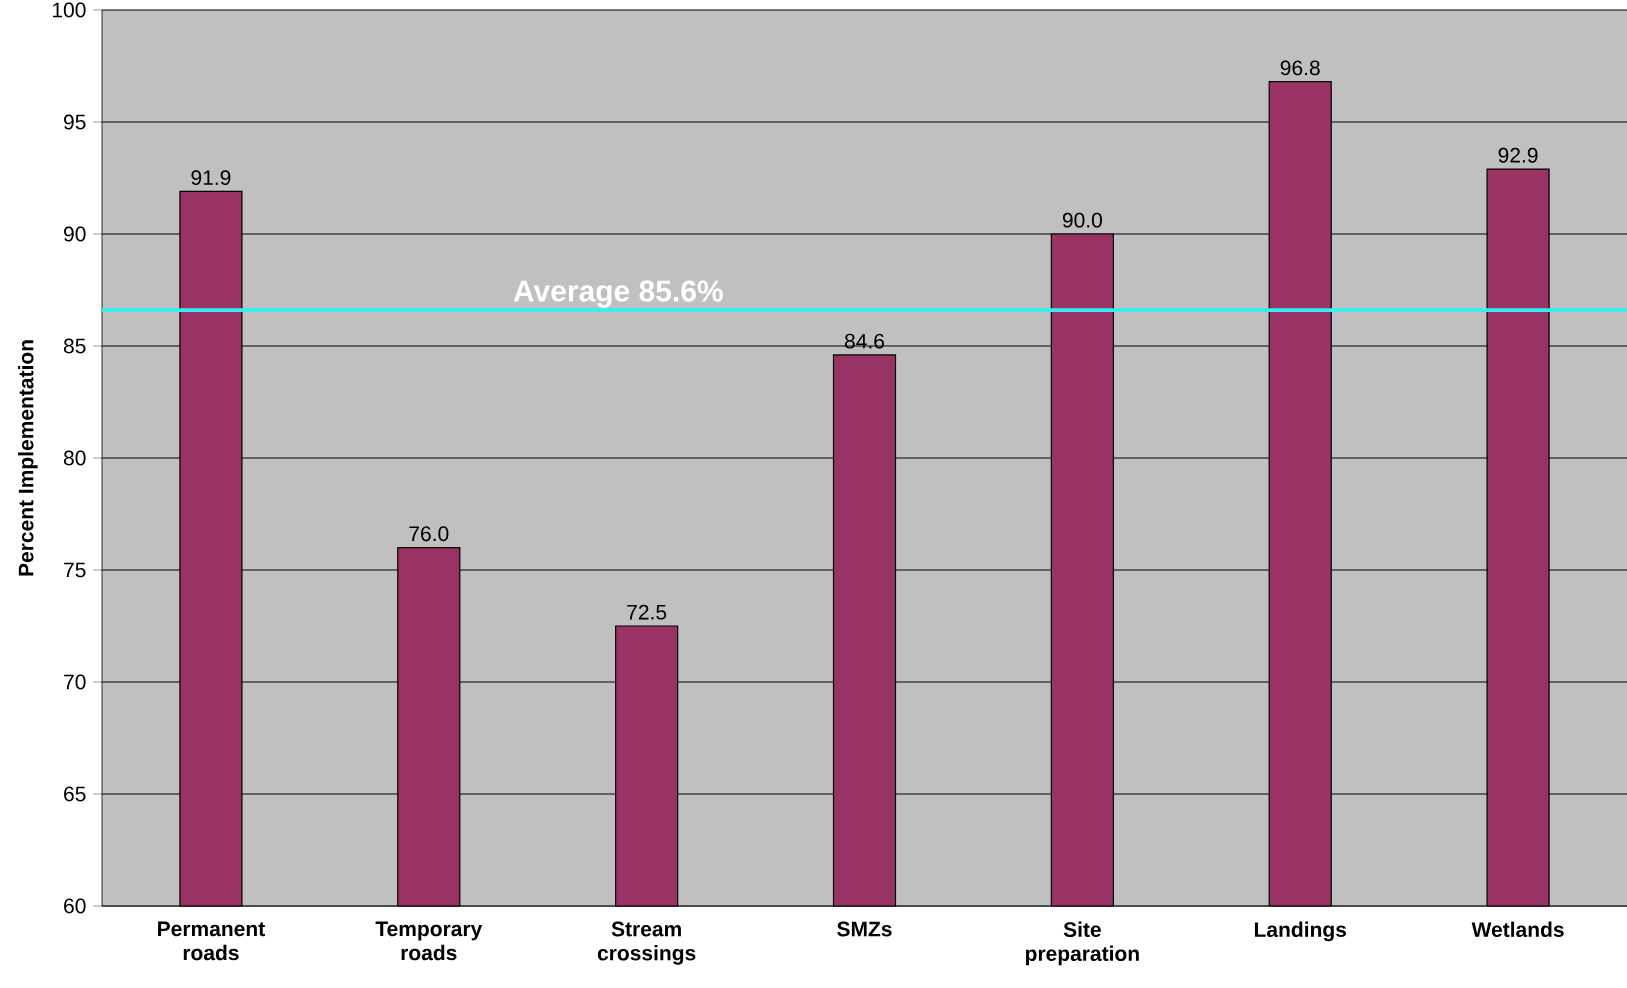  What do you see at coordinates (75, 122) in the screenshot?
I see `y-tick-label: 95` at bounding box center [75, 122].